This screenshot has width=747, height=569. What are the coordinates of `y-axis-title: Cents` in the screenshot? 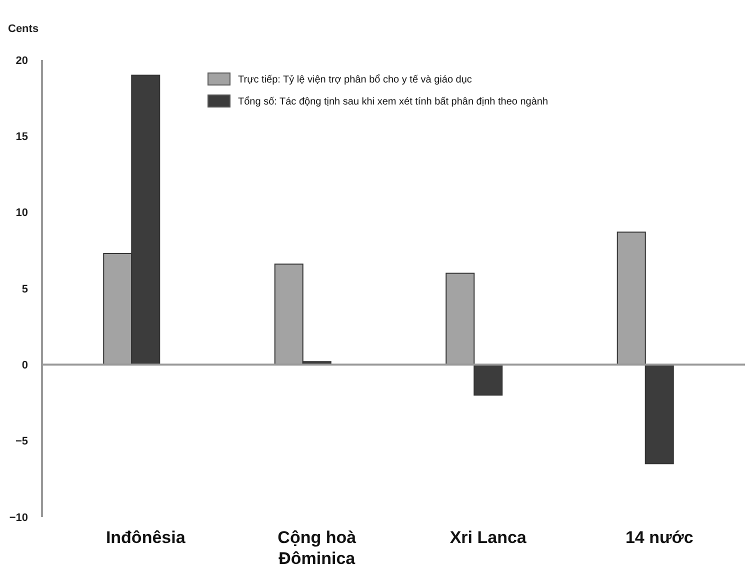 It's located at (23, 29).